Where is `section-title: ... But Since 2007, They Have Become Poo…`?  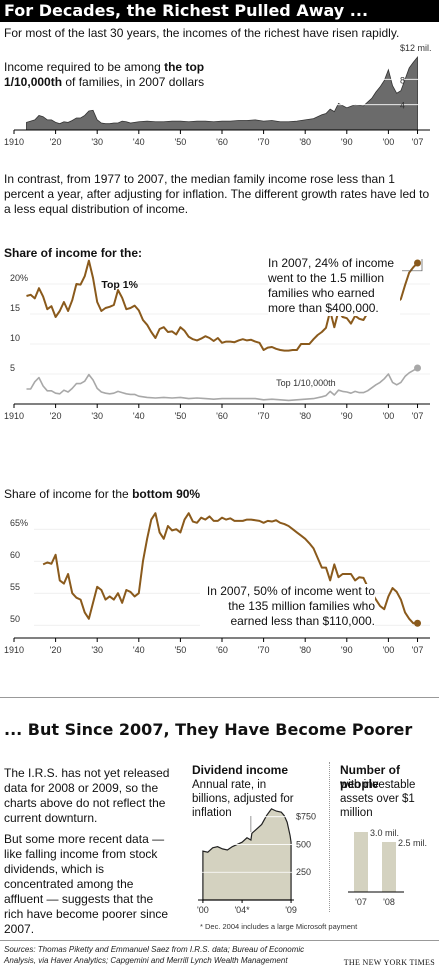 section-title: ... But Since 2007, They Have Become Poo… is located at coordinates (208, 729).